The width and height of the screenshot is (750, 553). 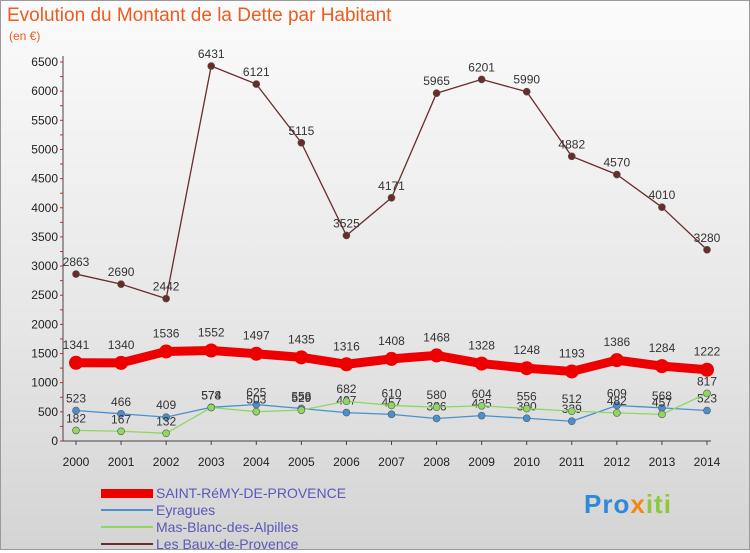 I want to click on data-label-mas-blanc-des-alpilles: 457, so click(x=662, y=402).